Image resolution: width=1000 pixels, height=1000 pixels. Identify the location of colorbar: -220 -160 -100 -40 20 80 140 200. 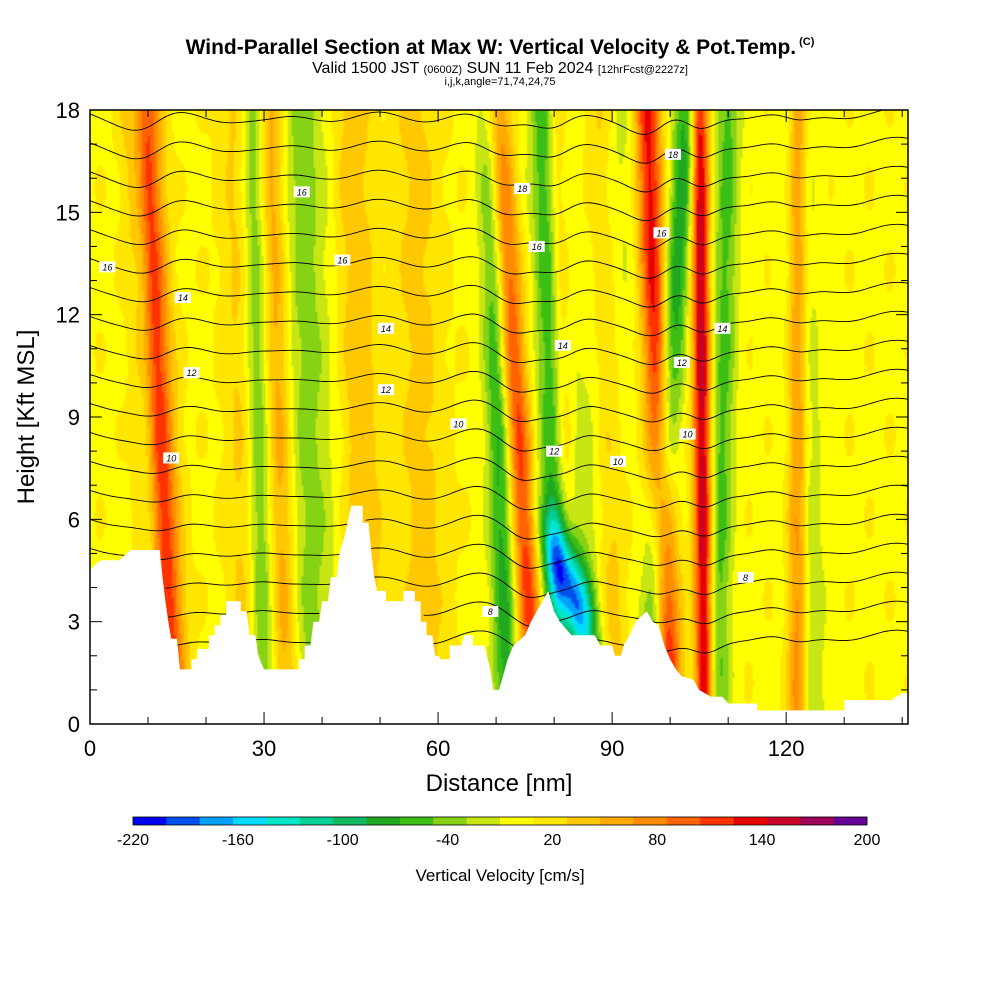
(499, 832).